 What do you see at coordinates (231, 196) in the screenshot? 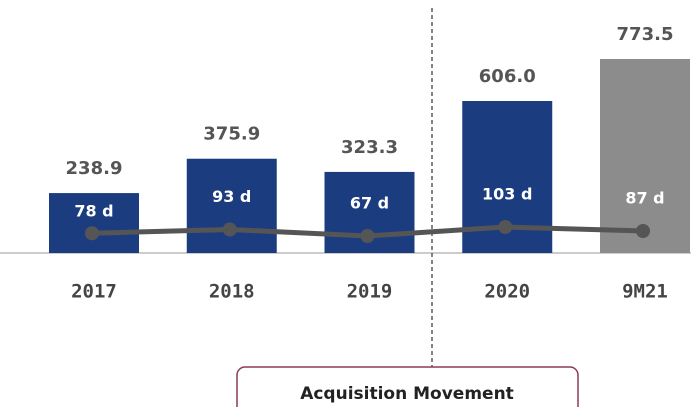
I see `line-value-label: 93 d` at bounding box center [231, 196].